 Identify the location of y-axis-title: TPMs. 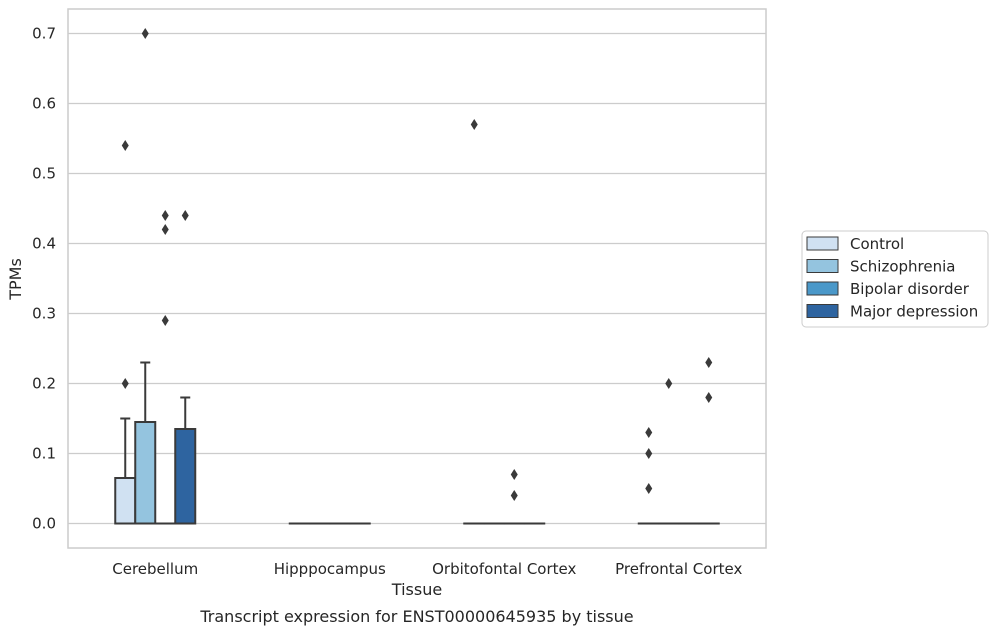
(15, 279).